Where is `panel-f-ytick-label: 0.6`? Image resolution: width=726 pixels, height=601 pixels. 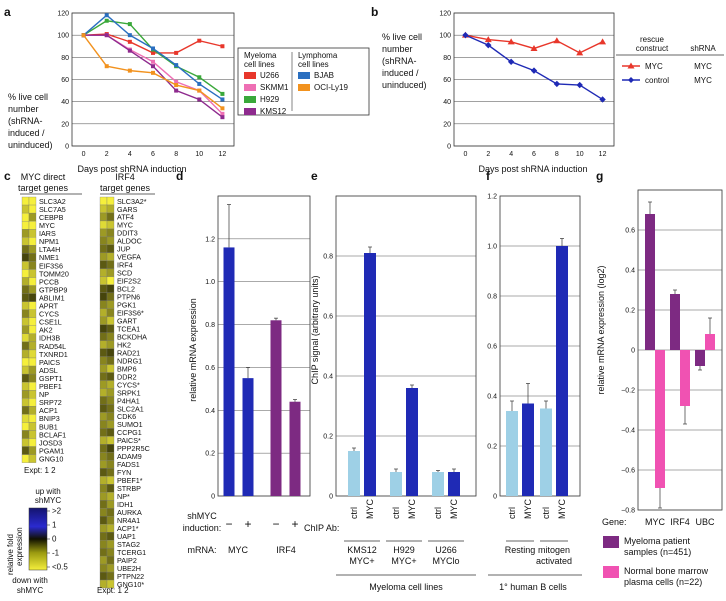 panel-f-ytick-label: 0.6 is located at coordinates (492, 347).